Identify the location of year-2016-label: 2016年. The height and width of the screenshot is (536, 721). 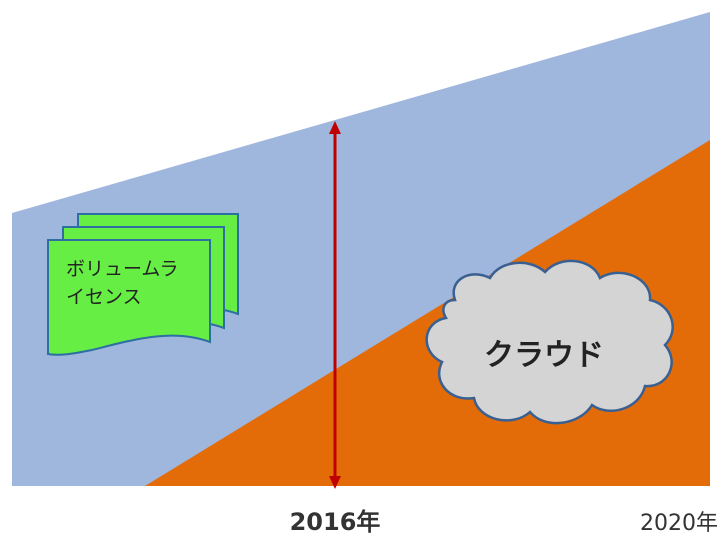
(335, 522).